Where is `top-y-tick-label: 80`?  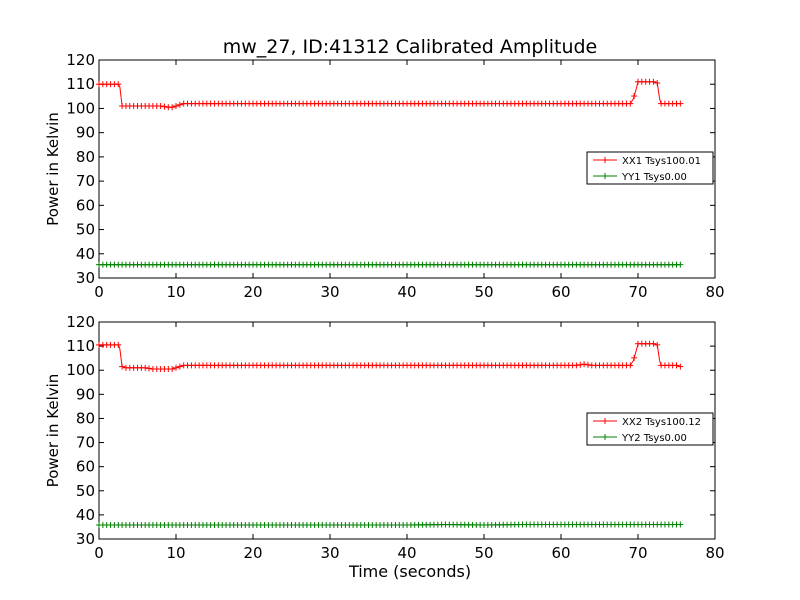
top-y-tick-label: 80 is located at coordinates (85, 157).